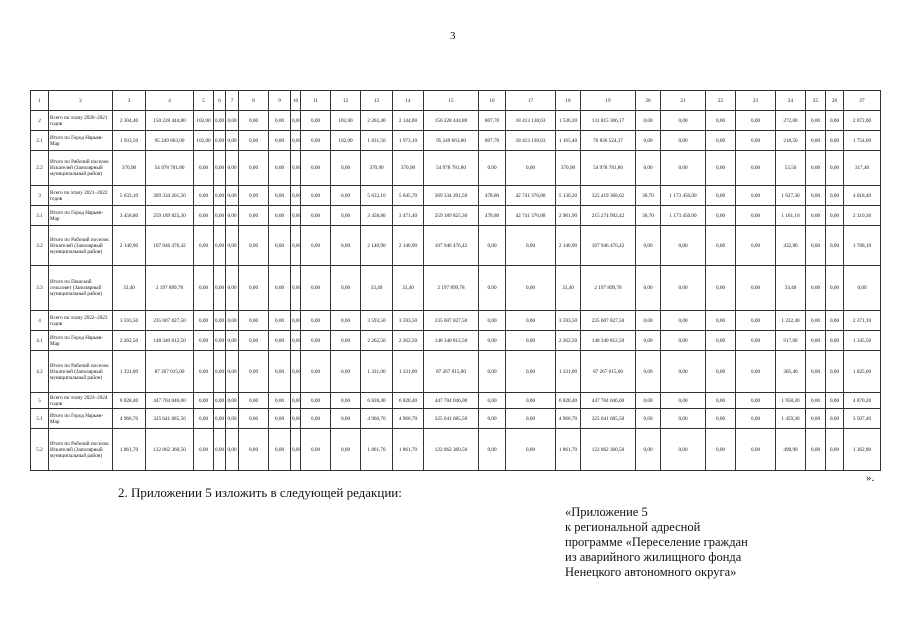  Describe the element at coordinates (608, 400) in the screenshot. I see `value-cell: 447 704 046,00` at that location.